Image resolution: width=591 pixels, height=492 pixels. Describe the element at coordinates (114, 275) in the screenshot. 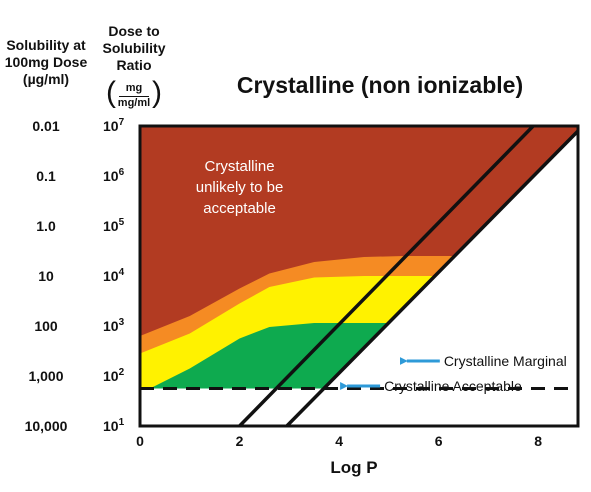

I see `ratio-tick-label: 10⁴` at that location.